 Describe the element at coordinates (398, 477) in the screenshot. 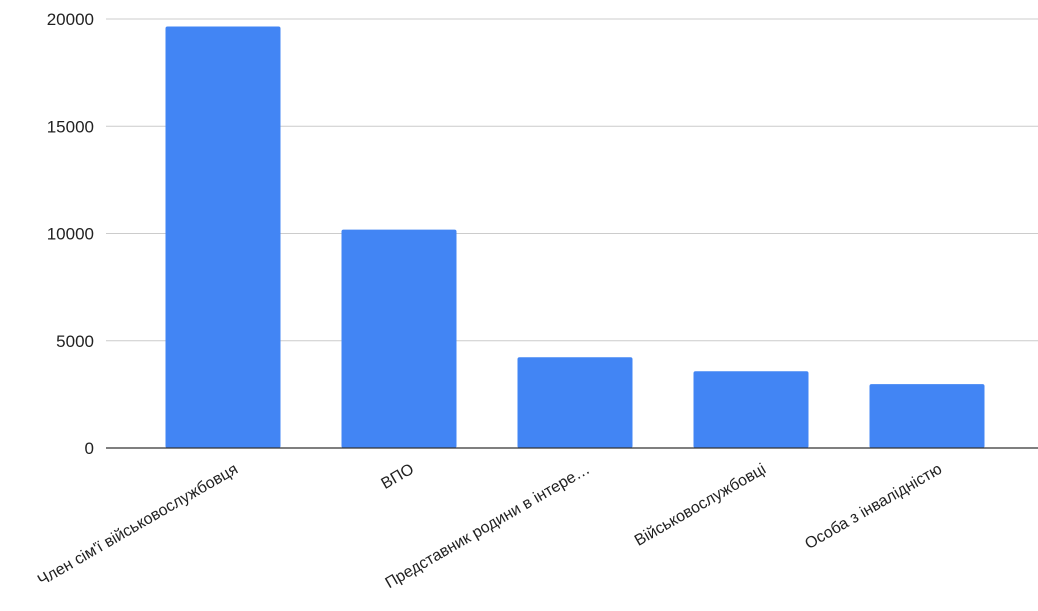

I see `x-category-label: ВПО` at that location.